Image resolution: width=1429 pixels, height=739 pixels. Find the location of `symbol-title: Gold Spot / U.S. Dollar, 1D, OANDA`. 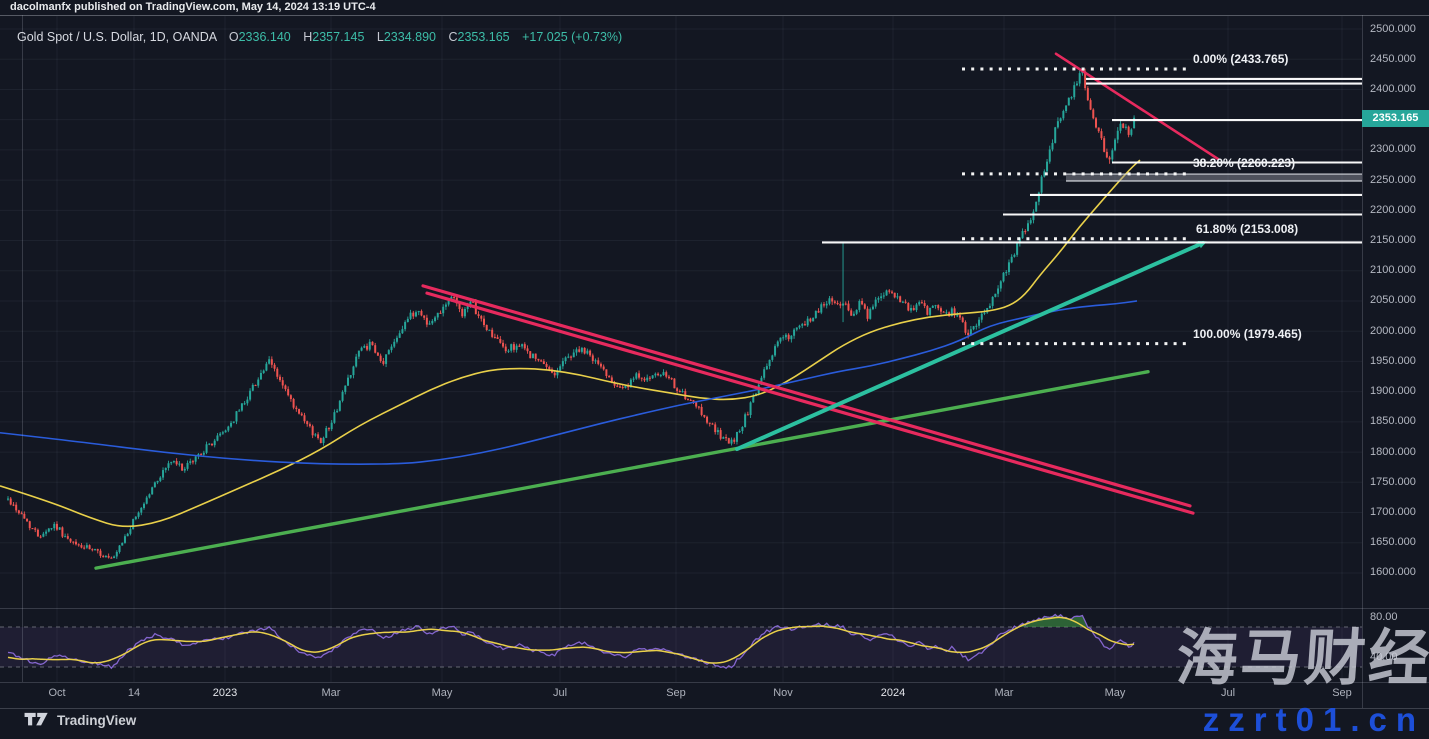

symbol-title: Gold Spot / U.S. Dollar, 1D, OANDA is located at coordinates (117, 37).